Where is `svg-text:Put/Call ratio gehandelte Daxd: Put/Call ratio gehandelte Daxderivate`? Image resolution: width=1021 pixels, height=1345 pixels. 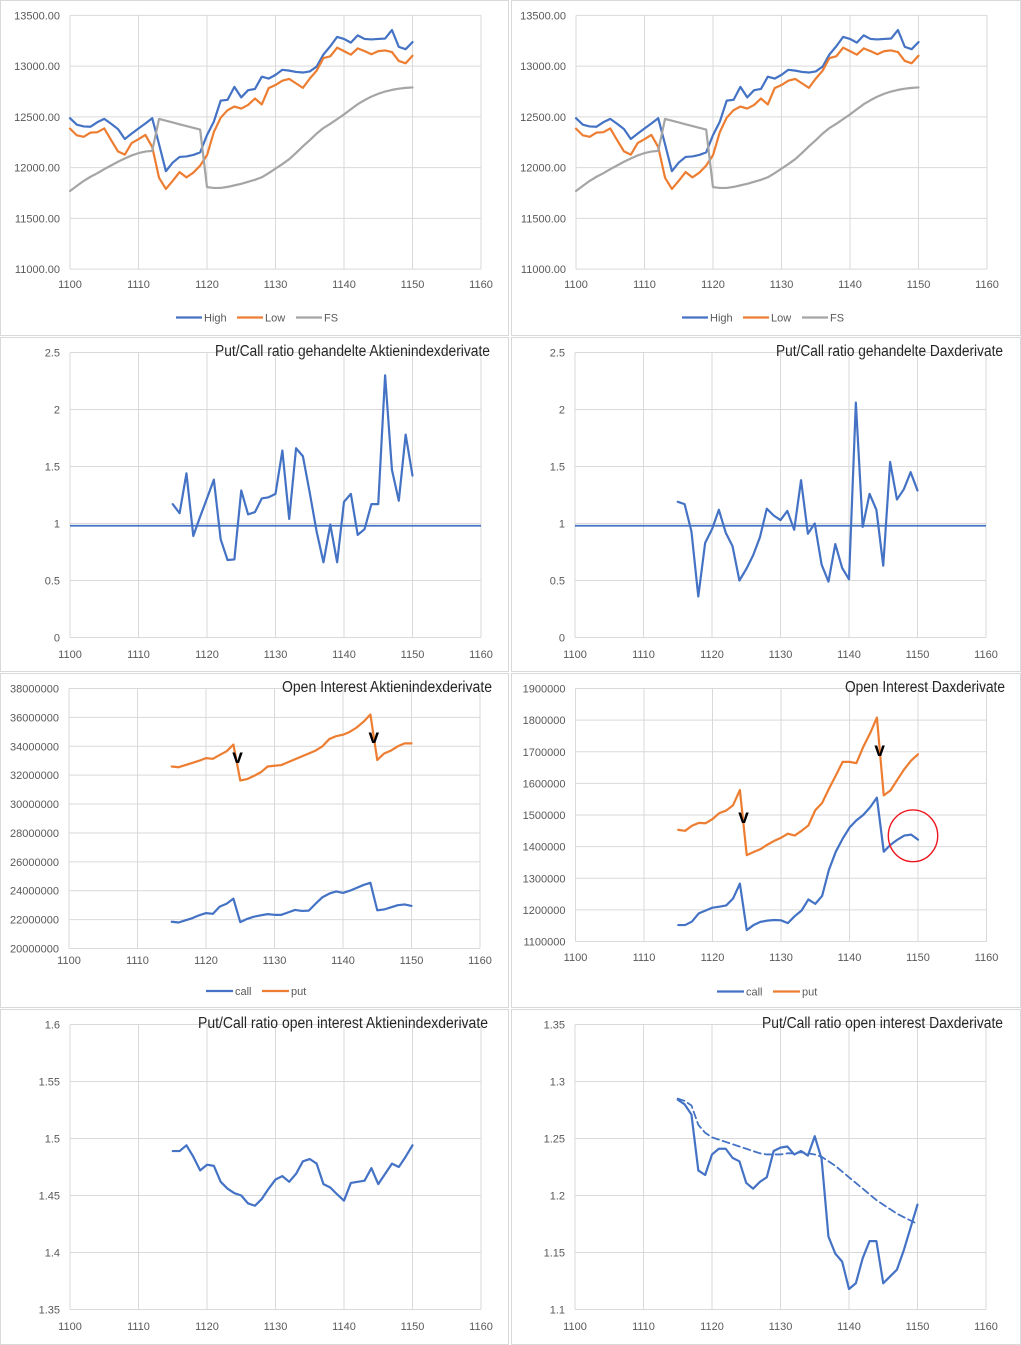
svg-text:Put/Call ratio gehandelte Daxd: Put/Call ratio gehandelte Daxderivate is located at coordinates (889, 351).